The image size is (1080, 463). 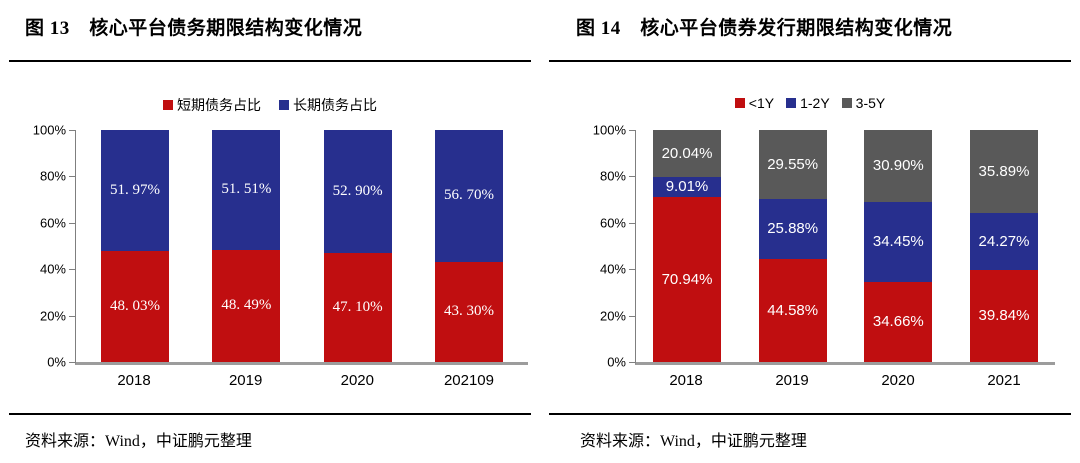 I want to click on bar-segment: 34.66%, so click(x=898, y=321).